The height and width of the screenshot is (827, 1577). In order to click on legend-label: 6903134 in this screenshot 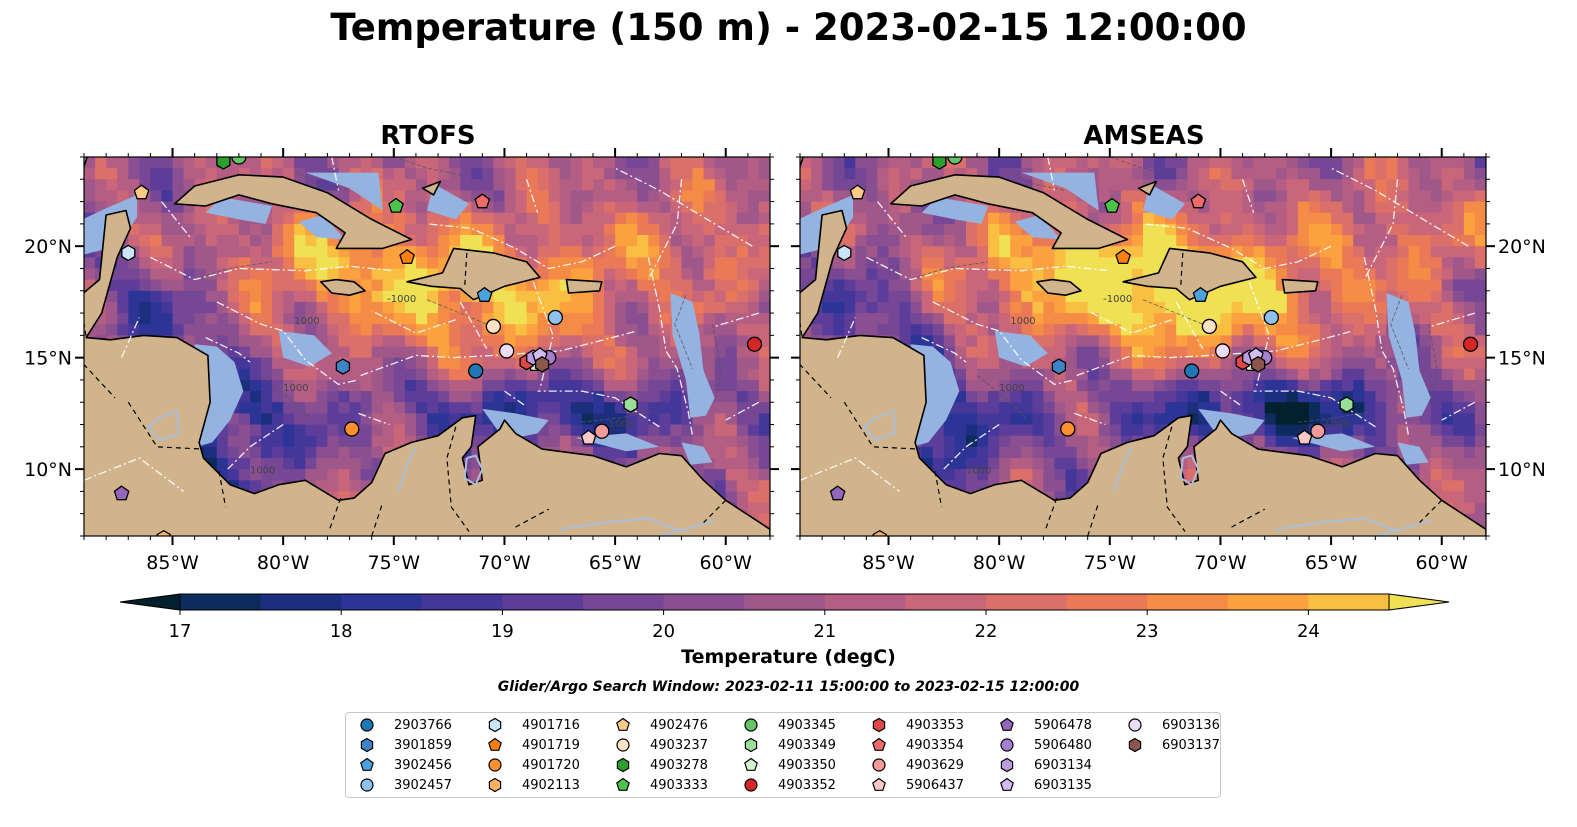, I will do `click(1063, 765)`.